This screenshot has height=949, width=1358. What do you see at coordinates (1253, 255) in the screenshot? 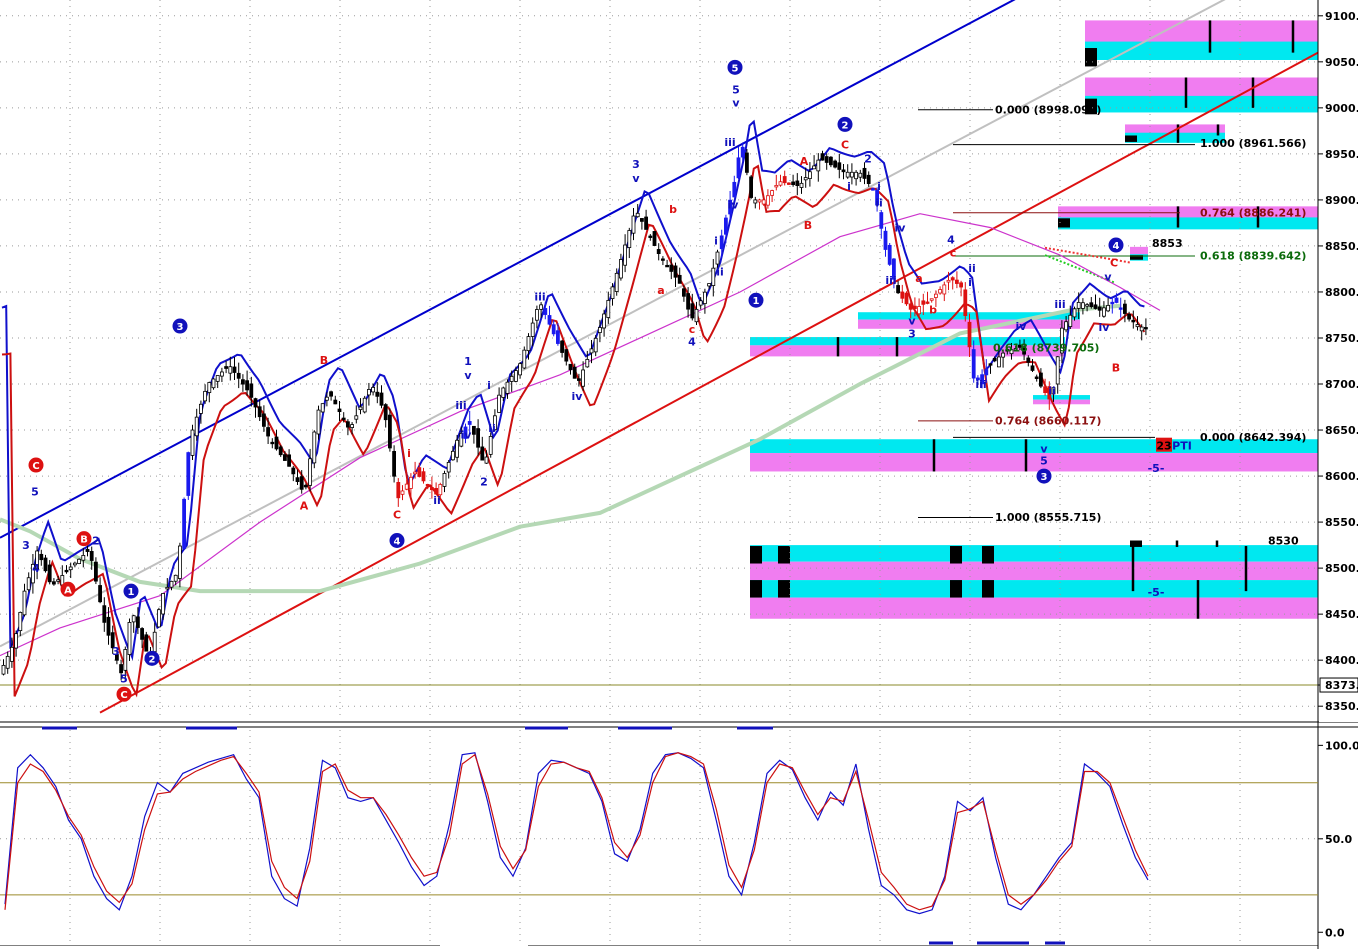
I see `fib-level-label: 0.618 (8839.642)` at bounding box center [1253, 255].